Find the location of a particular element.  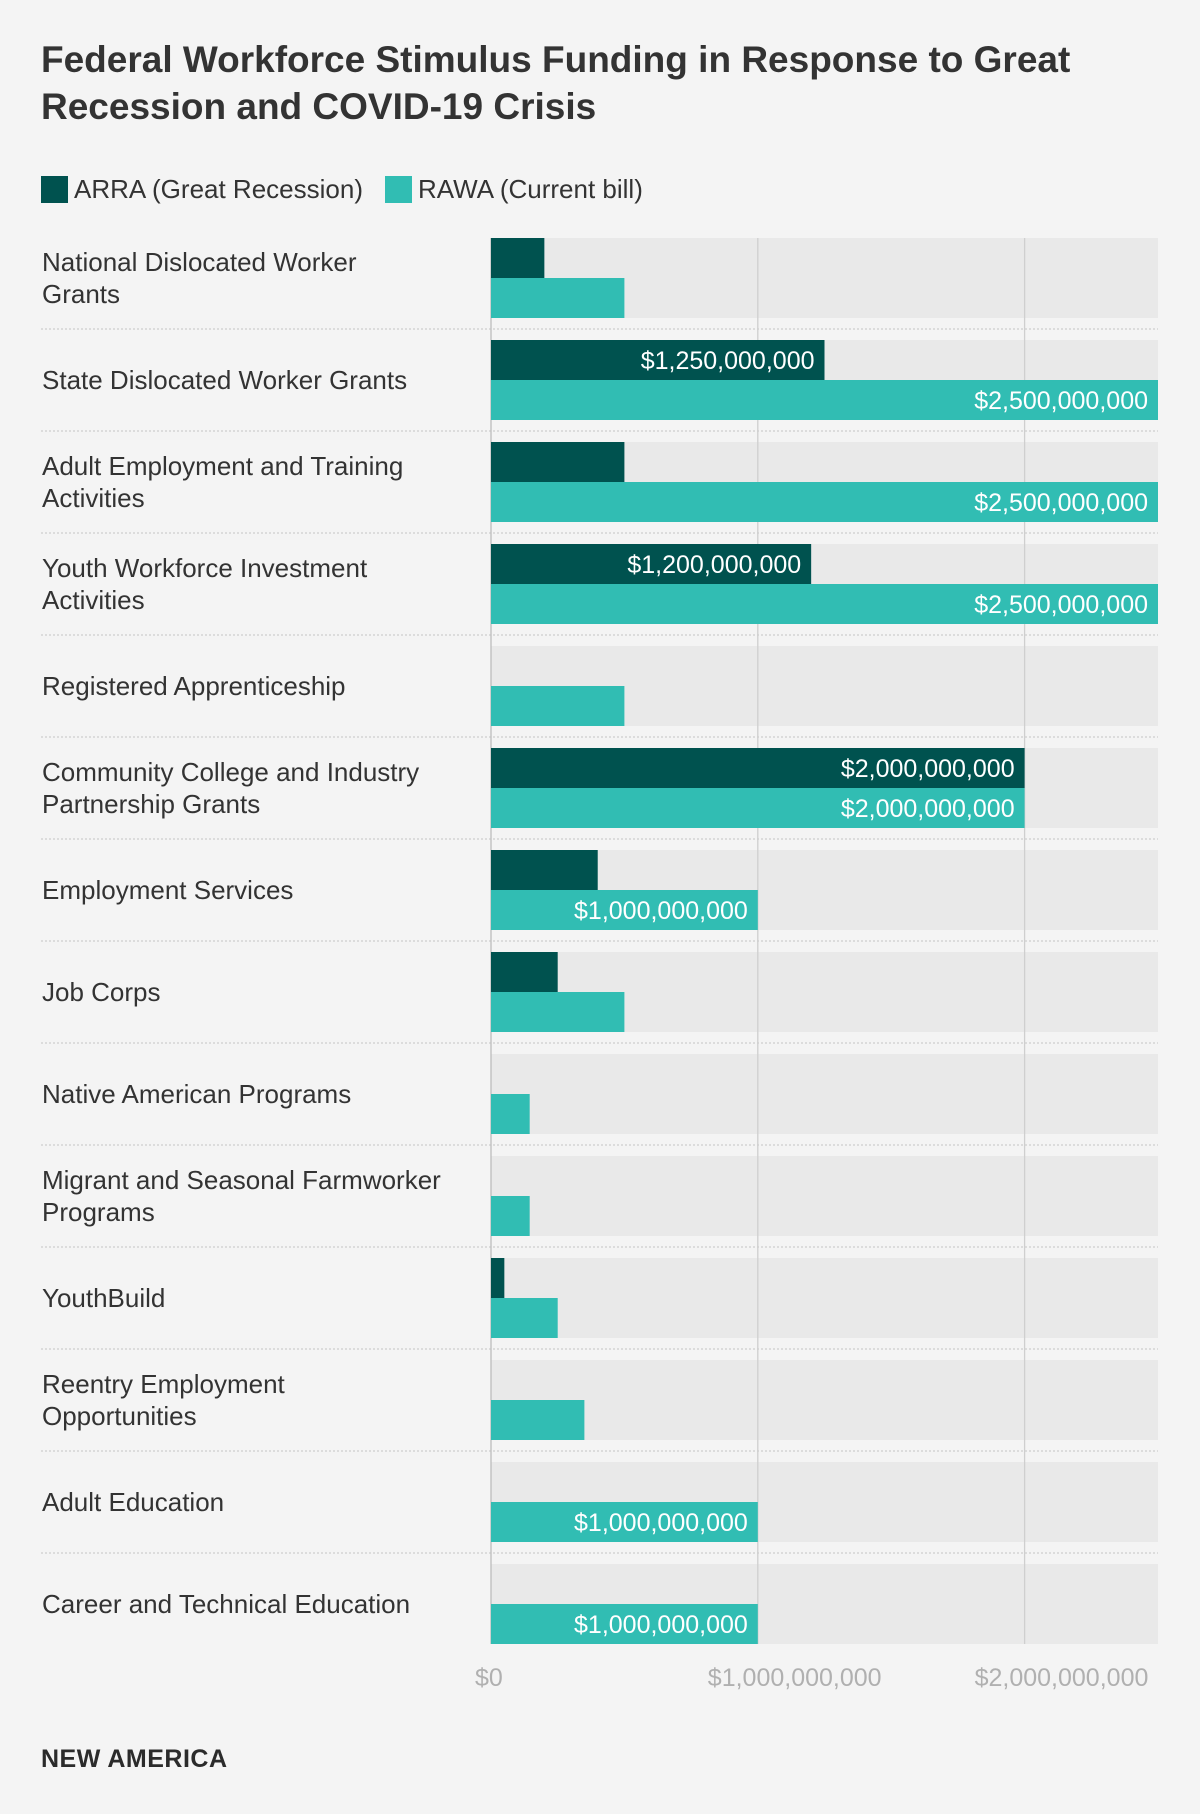

category-label: Career and Technical Education is located at coordinates (226, 1604).